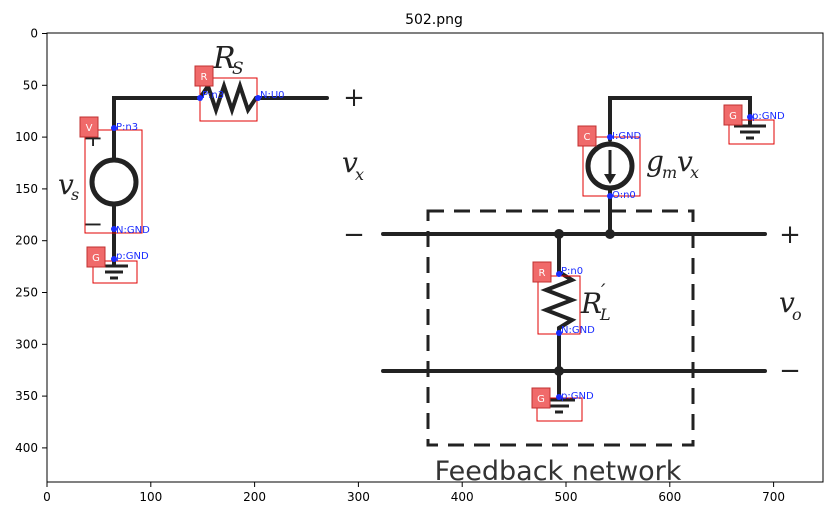  What do you see at coordinates (603, 291) in the screenshot?
I see `label-rl-prime: ′` at bounding box center [603, 291].